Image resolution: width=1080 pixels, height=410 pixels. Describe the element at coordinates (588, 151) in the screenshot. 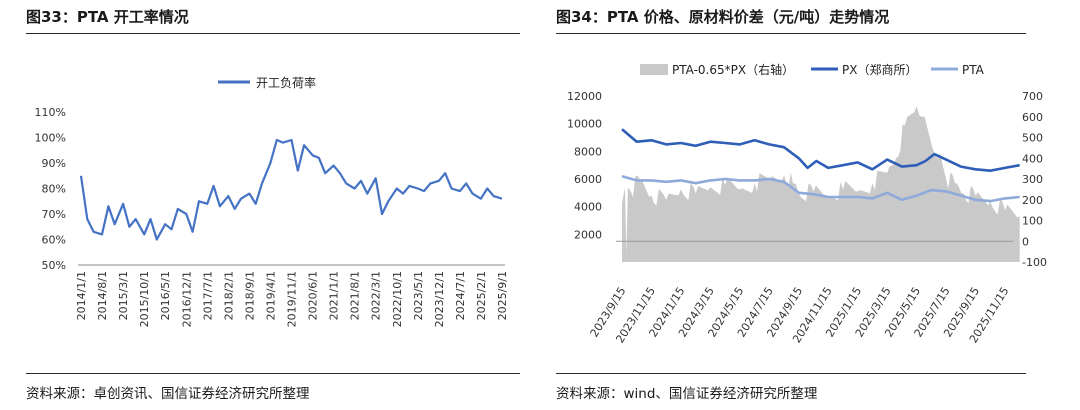

I see `y-left-tick-label: 8000` at that location.